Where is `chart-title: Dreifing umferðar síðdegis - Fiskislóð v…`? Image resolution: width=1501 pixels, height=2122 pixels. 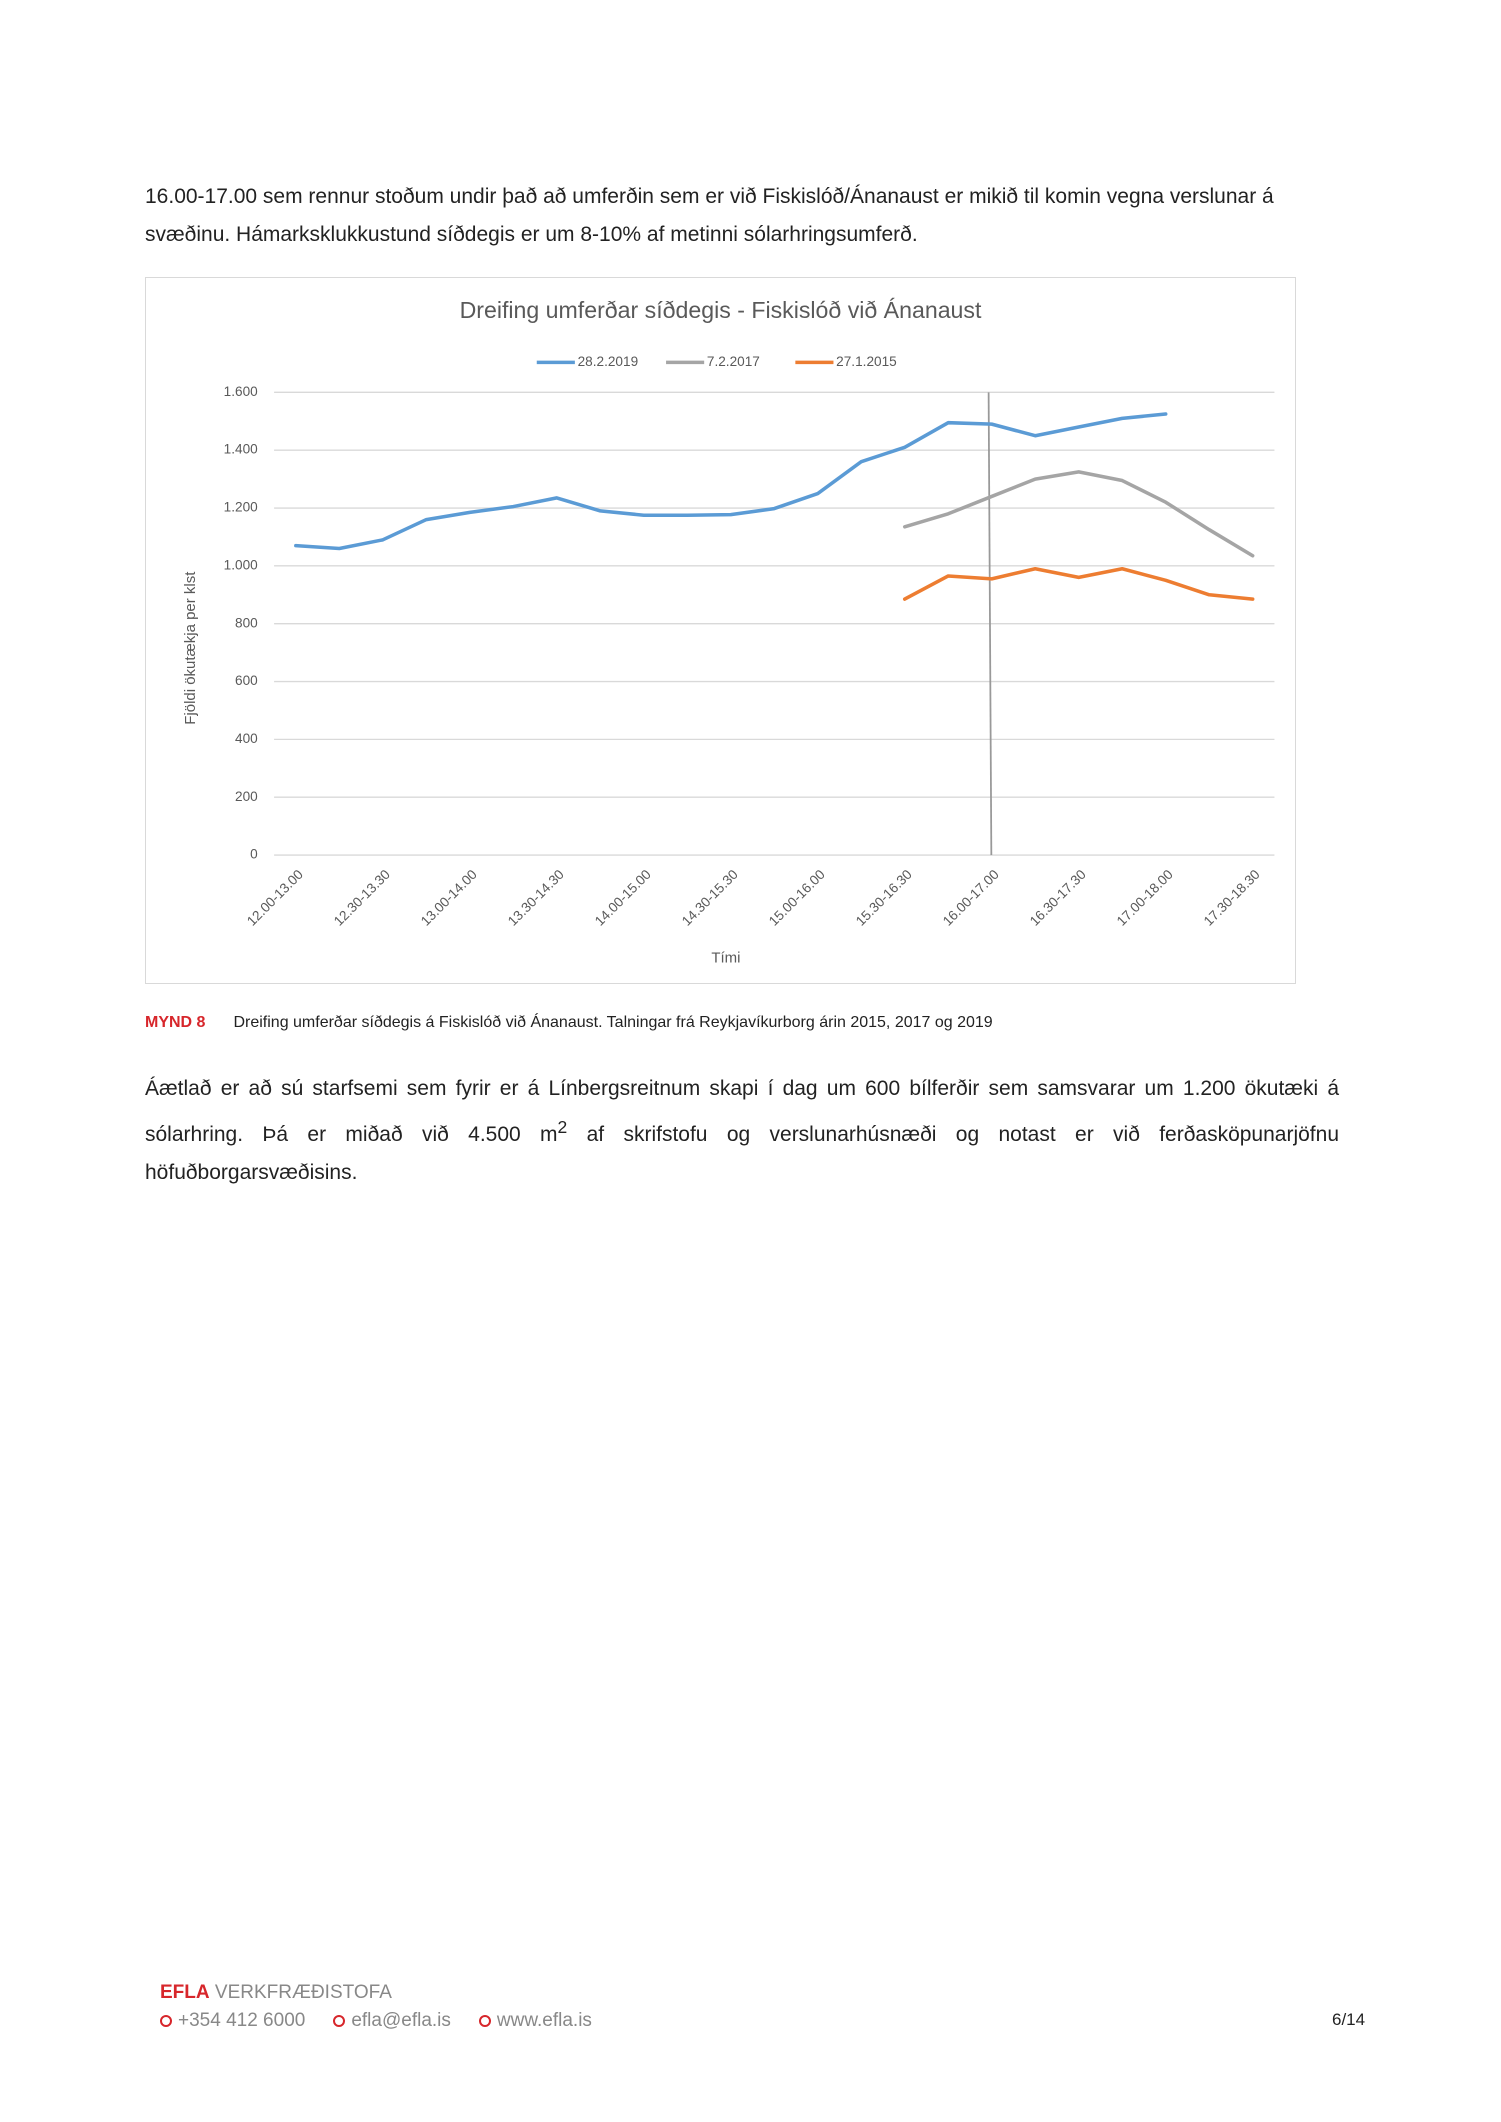
chart-title: Dreifing umferðar síðdegis - Fiskislóð v… is located at coordinates (721, 310).